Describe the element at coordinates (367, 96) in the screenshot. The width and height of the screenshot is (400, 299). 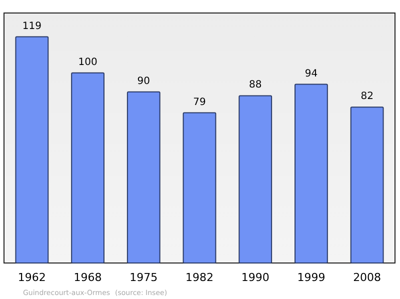
I see `data-label: 82` at that location.